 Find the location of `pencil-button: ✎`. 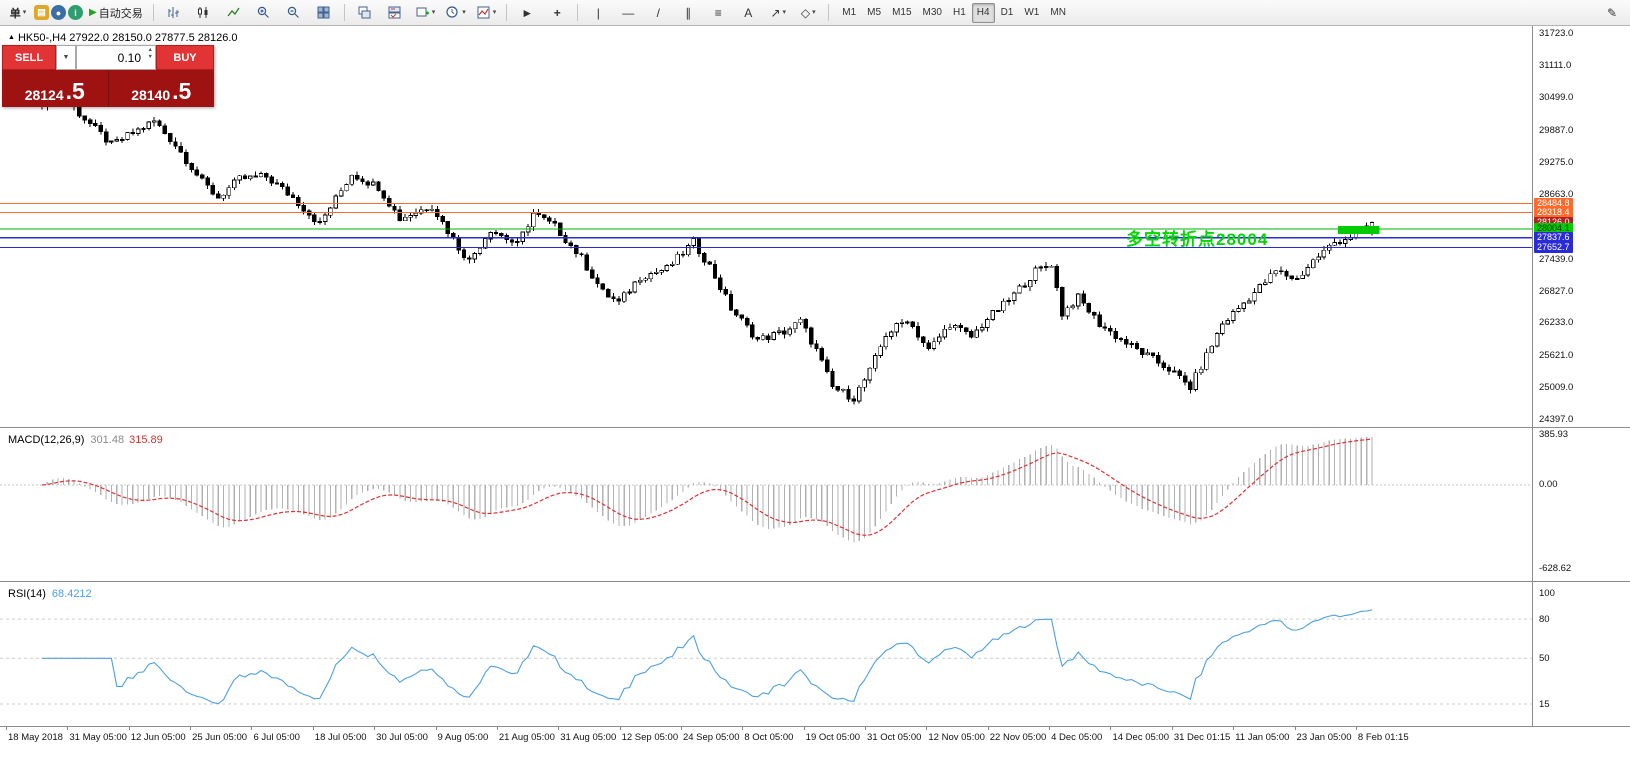

pencil-button: ✎ is located at coordinates (1612, 13).